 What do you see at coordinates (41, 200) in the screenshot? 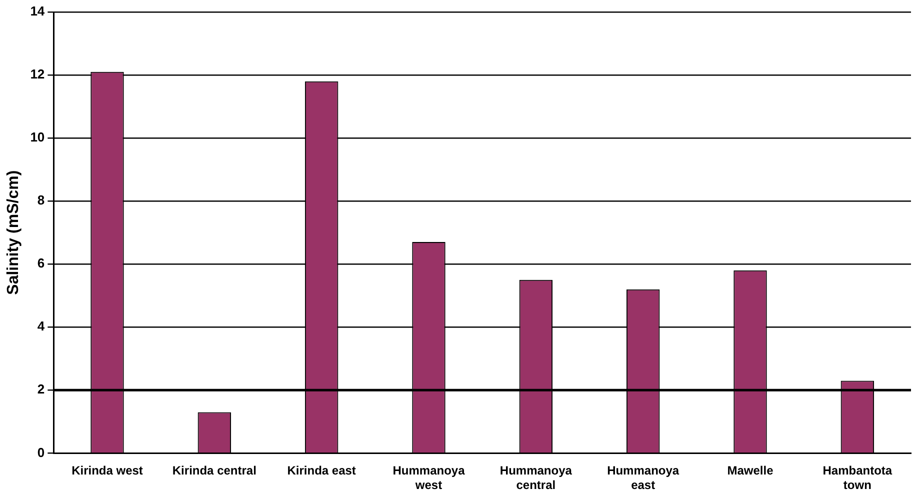
I see `y-tick-label: 8` at bounding box center [41, 200].